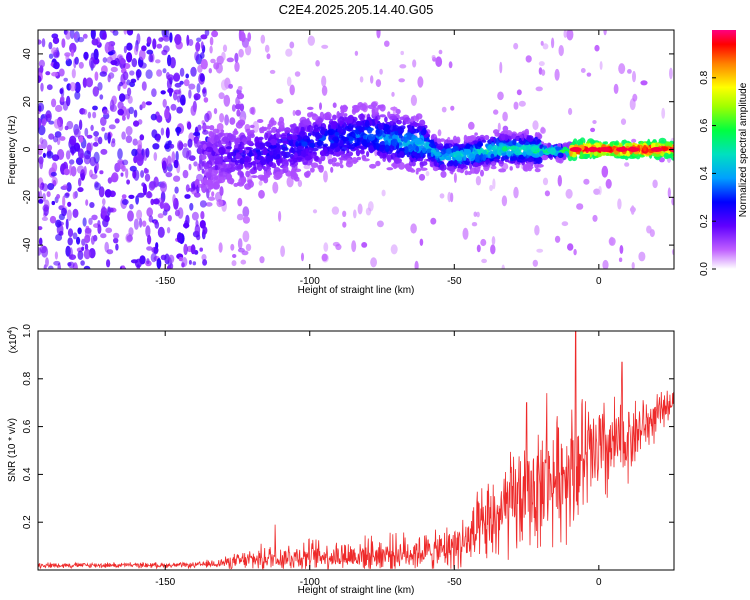 This screenshot has height=600, width=750. What do you see at coordinates (27, 378) in the screenshot?
I see `snr-y-tick-label: 0.8` at bounding box center [27, 378].